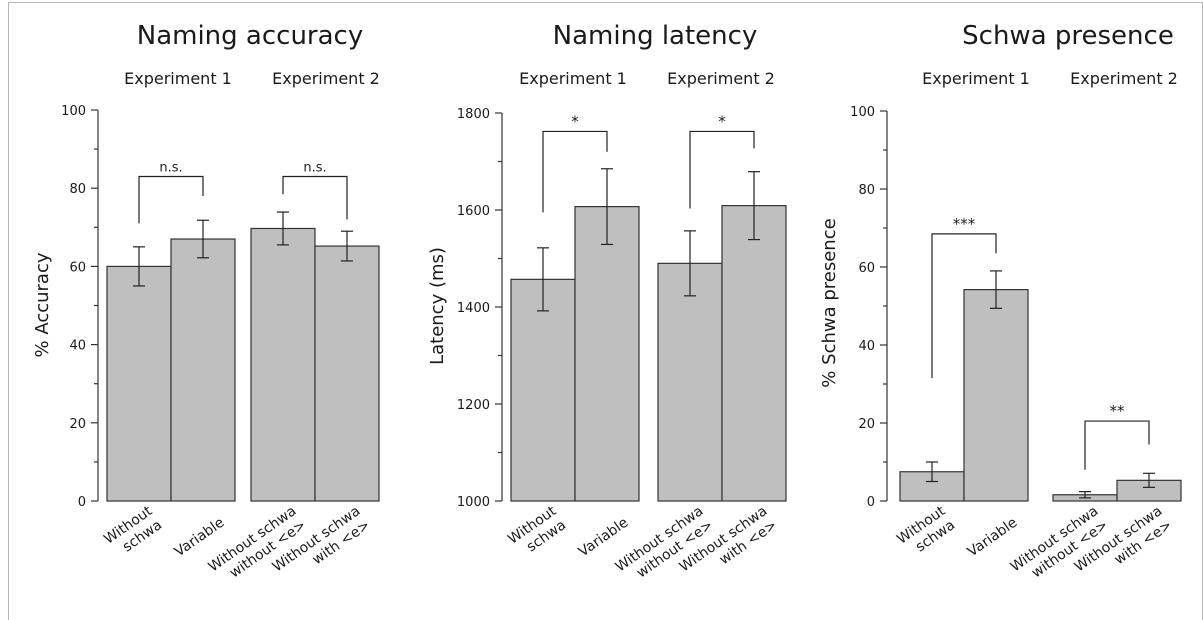 Image resolution: width=1203 pixels, height=620 pixels. Describe the element at coordinates (1118, 411) in the screenshot. I see `significance-label: **` at that location.